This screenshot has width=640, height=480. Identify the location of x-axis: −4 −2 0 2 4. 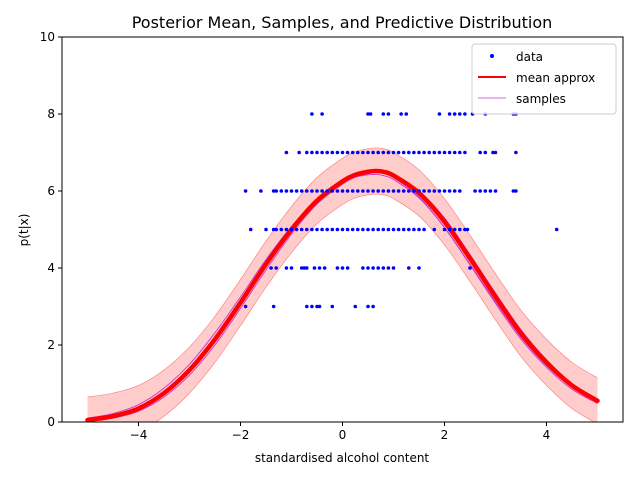
(340, 432).